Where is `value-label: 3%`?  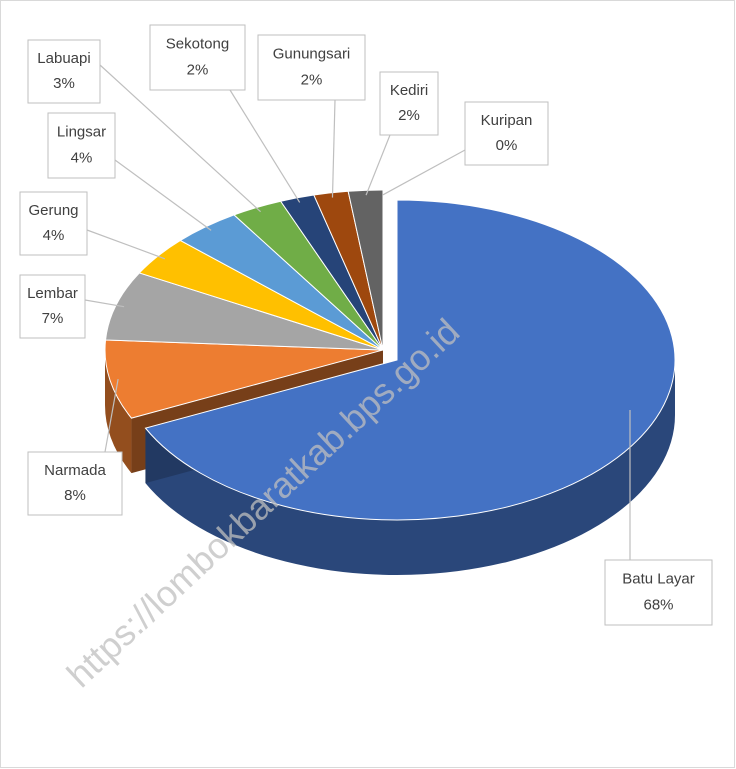 value-label: 3% is located at coordinates (64, 83).